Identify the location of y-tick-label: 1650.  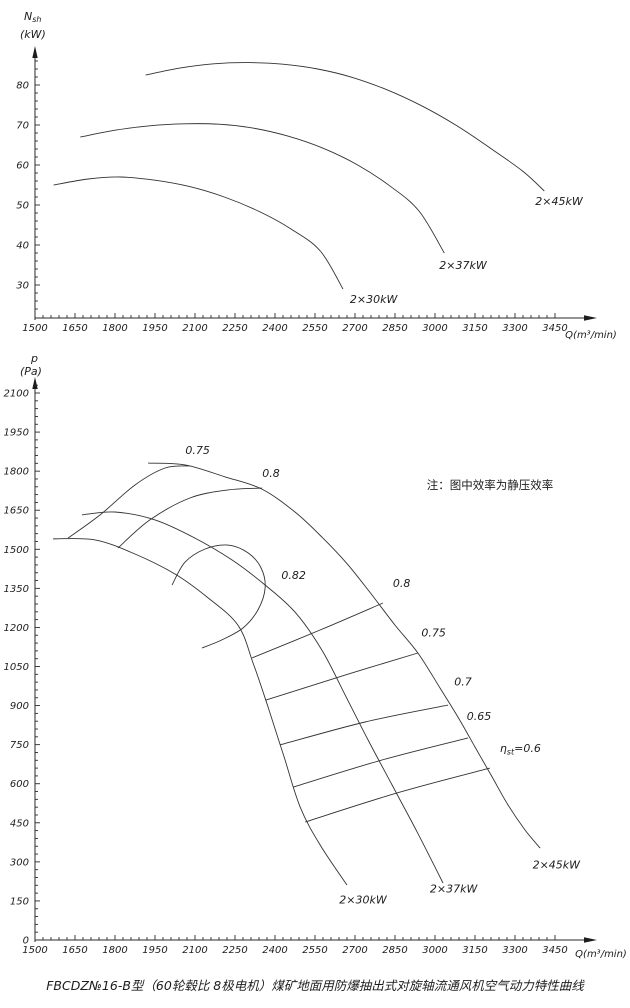
(16, 511).